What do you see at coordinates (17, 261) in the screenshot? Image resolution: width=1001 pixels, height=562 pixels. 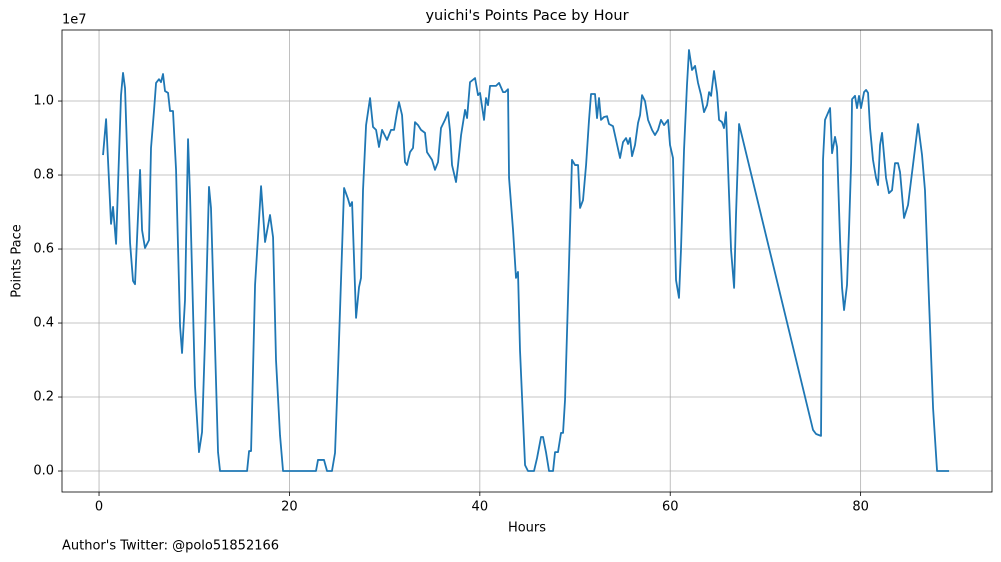 I see `y-axis-label: Points Pace` at bounding box center [17, 261].